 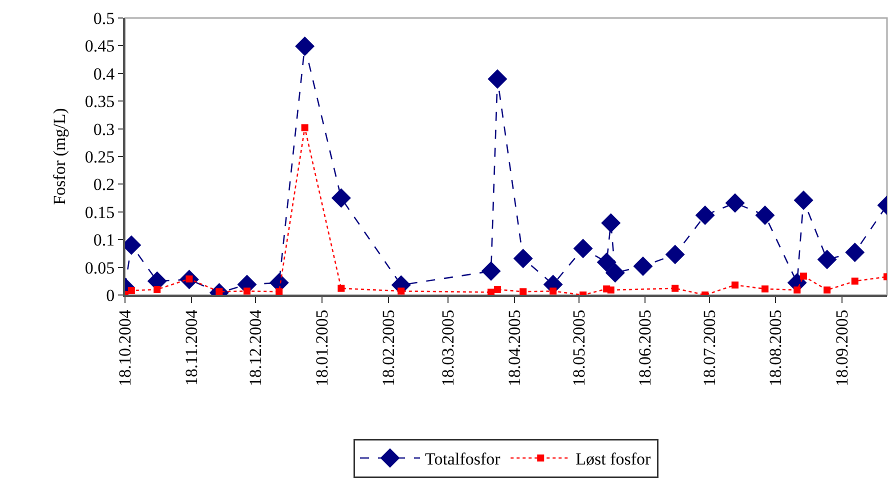 I want to click on y-tick-label: 0.4, so click(x=104, y=74).